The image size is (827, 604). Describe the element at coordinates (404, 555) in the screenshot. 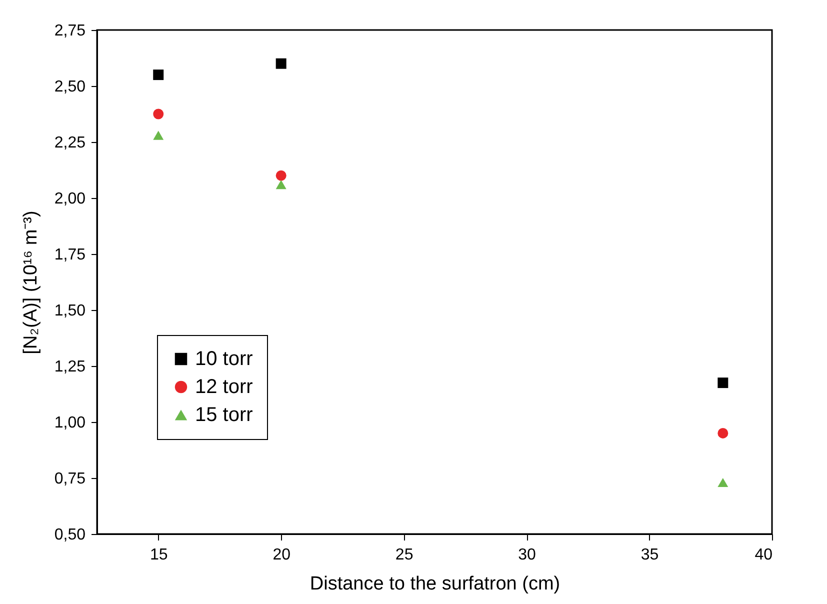

I see `x-tick-label: 25` at that location.